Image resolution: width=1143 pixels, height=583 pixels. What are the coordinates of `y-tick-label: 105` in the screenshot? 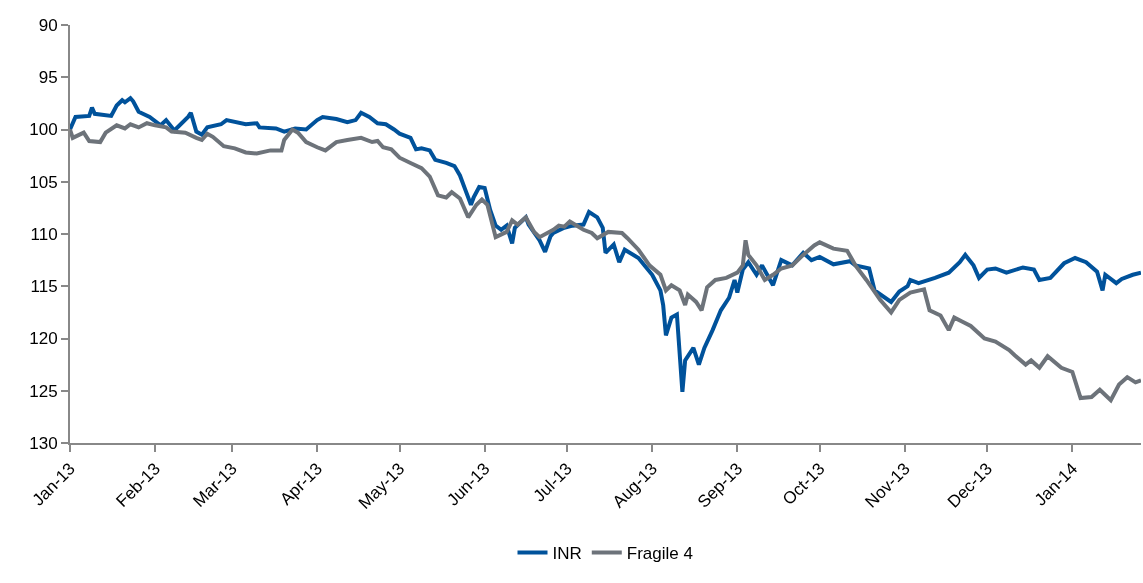 It's located at (43, 182).